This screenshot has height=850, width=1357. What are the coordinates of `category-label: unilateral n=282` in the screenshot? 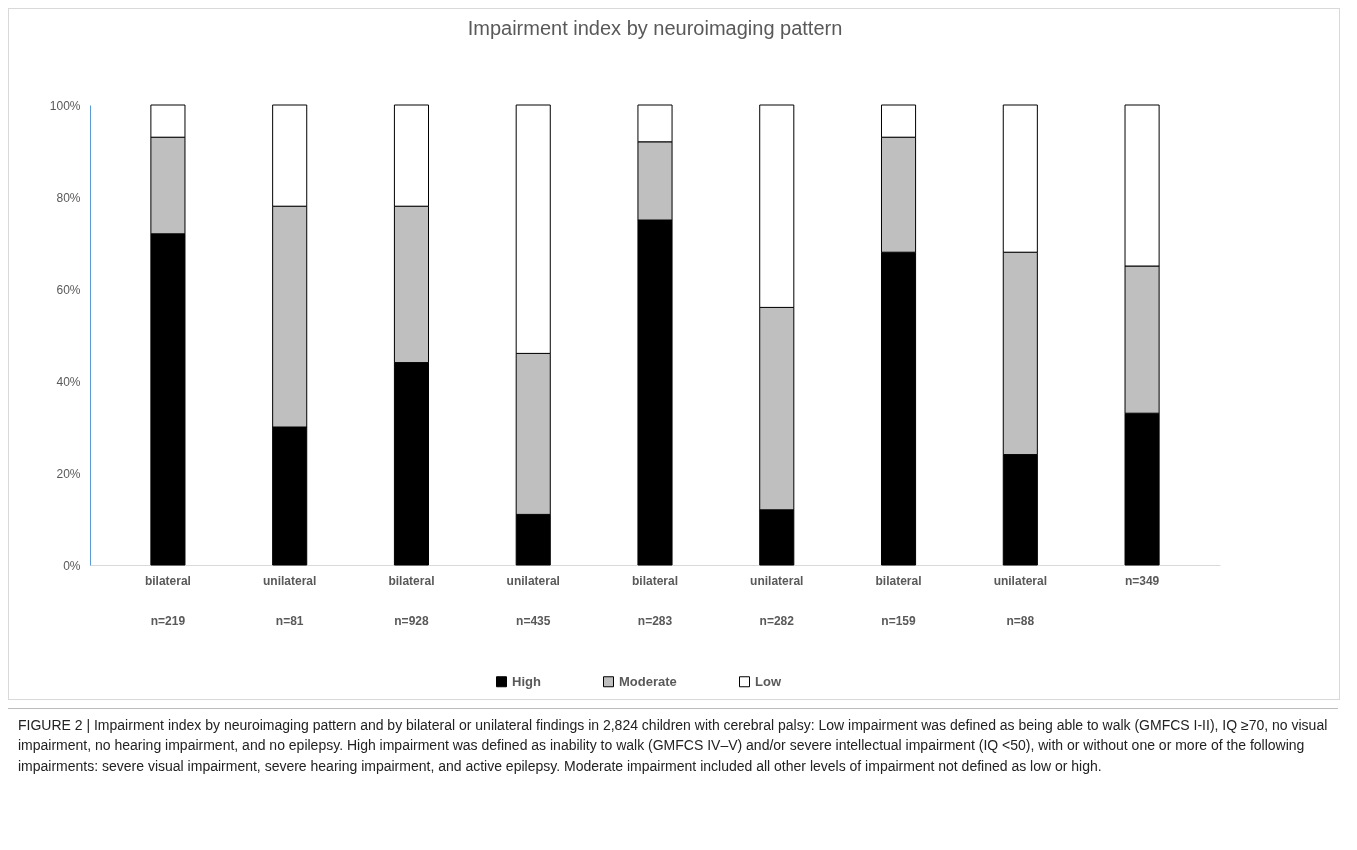 It's located at (777, 600).